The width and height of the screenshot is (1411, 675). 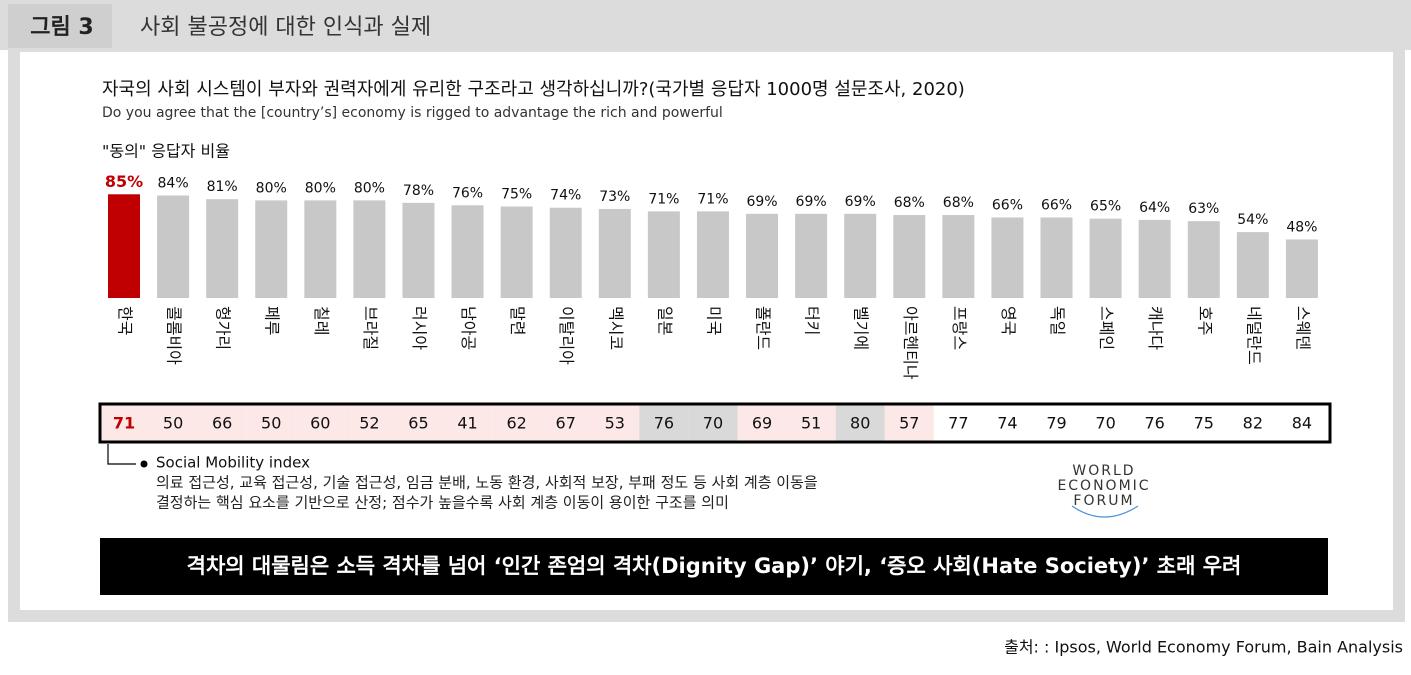 I want to click on x-tick-label: 남아공, so click(x=468, y=328).